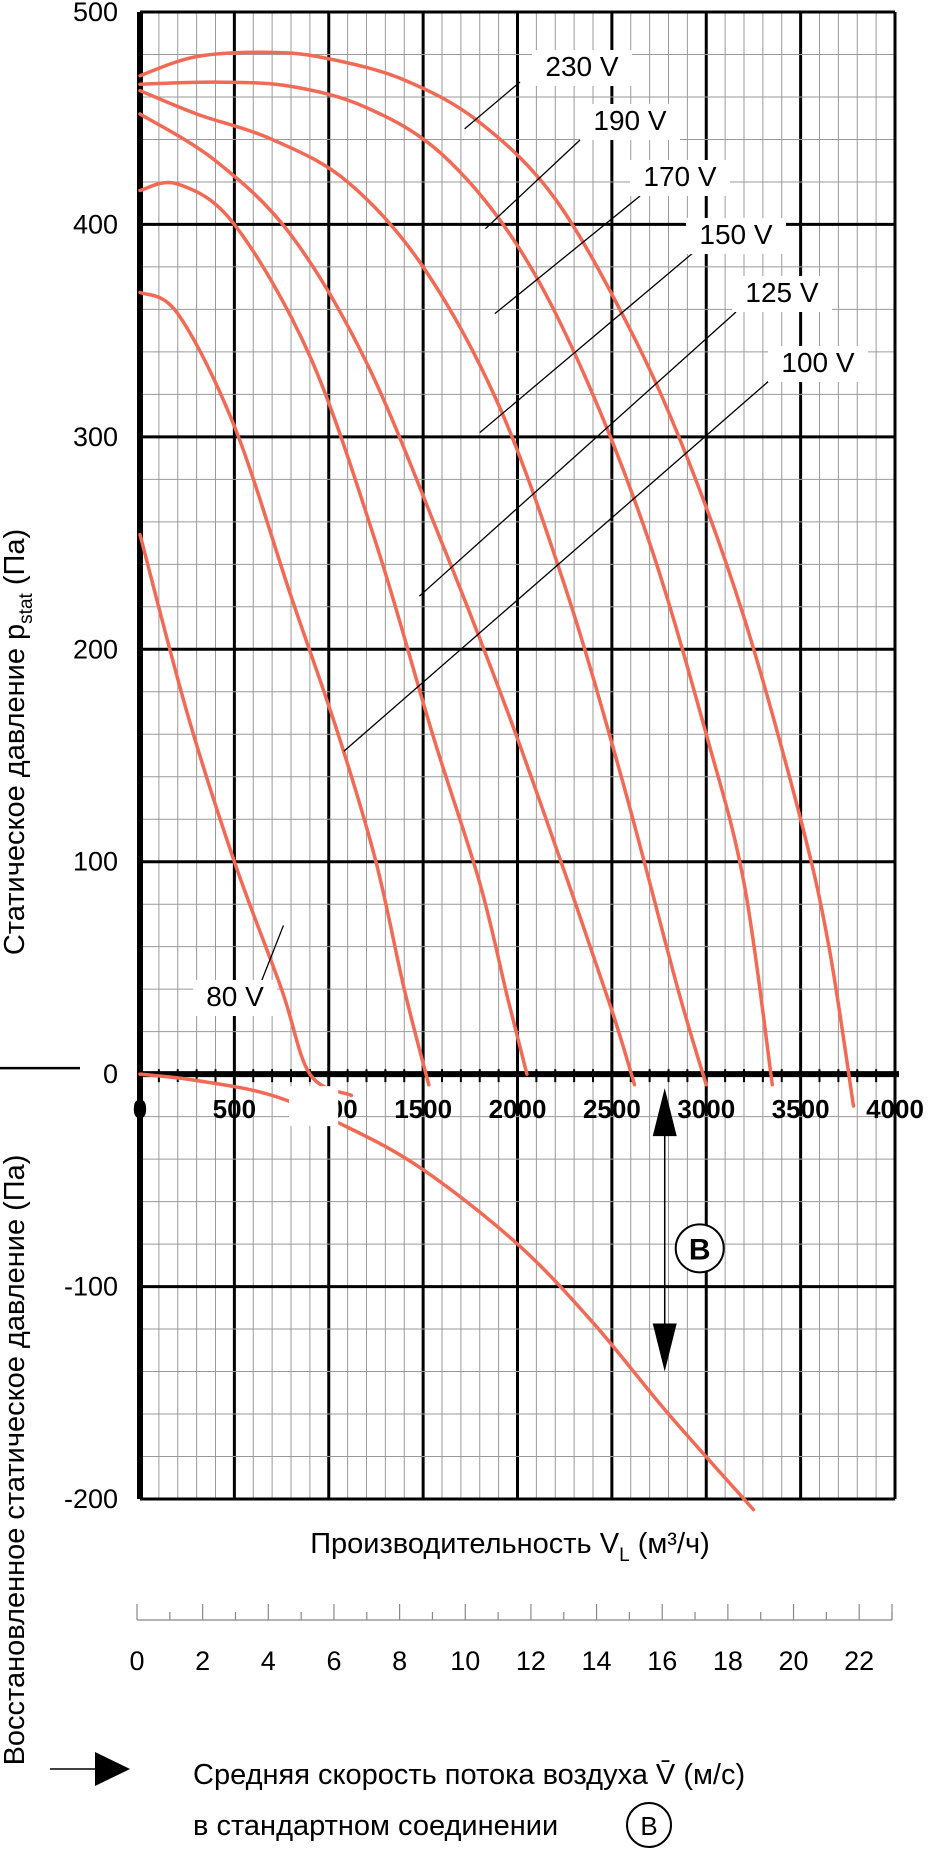 This screenshot has height=1853, width=930. What do you see at coordinates (597, 1661) in the screenshot?
I see `velocity-tick-label: 14` at bounding box center [597, 1661].